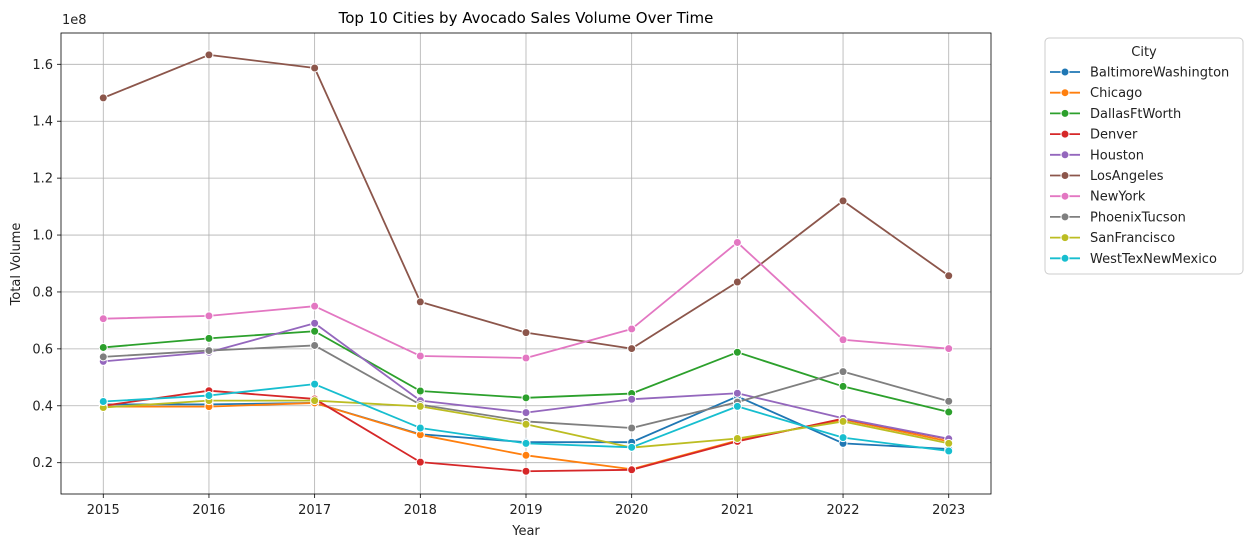  What do you see at coordinates (1117, 155) in the screenshot?
I see `legend-label: Houston` at bounding box center [1117, 155].